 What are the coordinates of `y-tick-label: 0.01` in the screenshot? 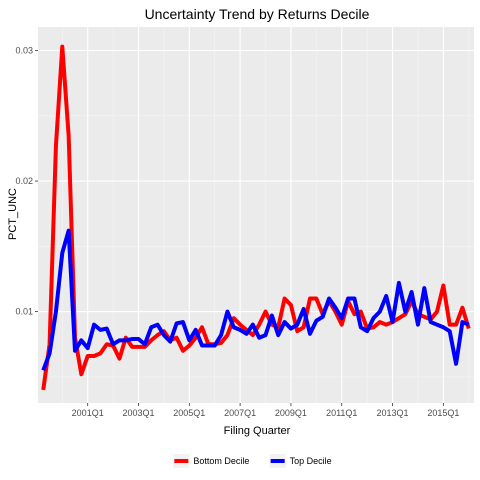 It's located at (24, 312).